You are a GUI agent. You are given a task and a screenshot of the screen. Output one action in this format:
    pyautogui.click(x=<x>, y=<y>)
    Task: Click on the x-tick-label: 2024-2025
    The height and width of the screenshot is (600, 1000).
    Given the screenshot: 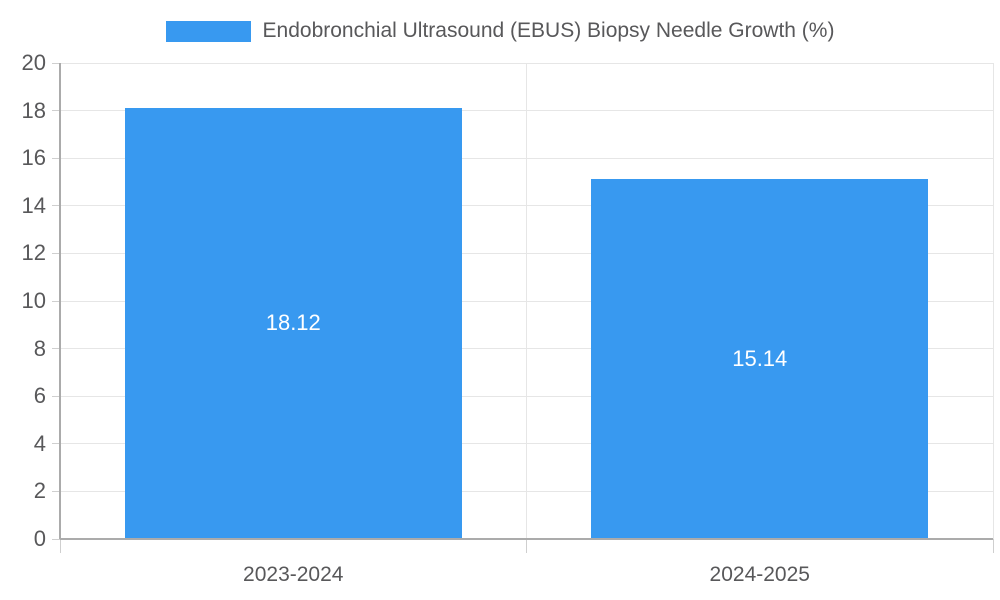 What is the action you would take?
    pyautogui.click(x=759, y=574)
    